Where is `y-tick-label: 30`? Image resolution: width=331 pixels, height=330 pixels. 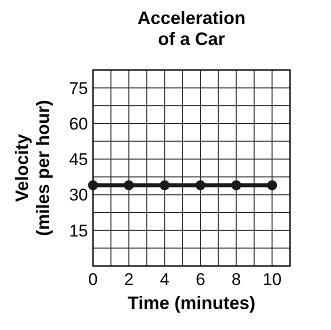 y-tick-label: 30 is located at coordinates (78, 195).